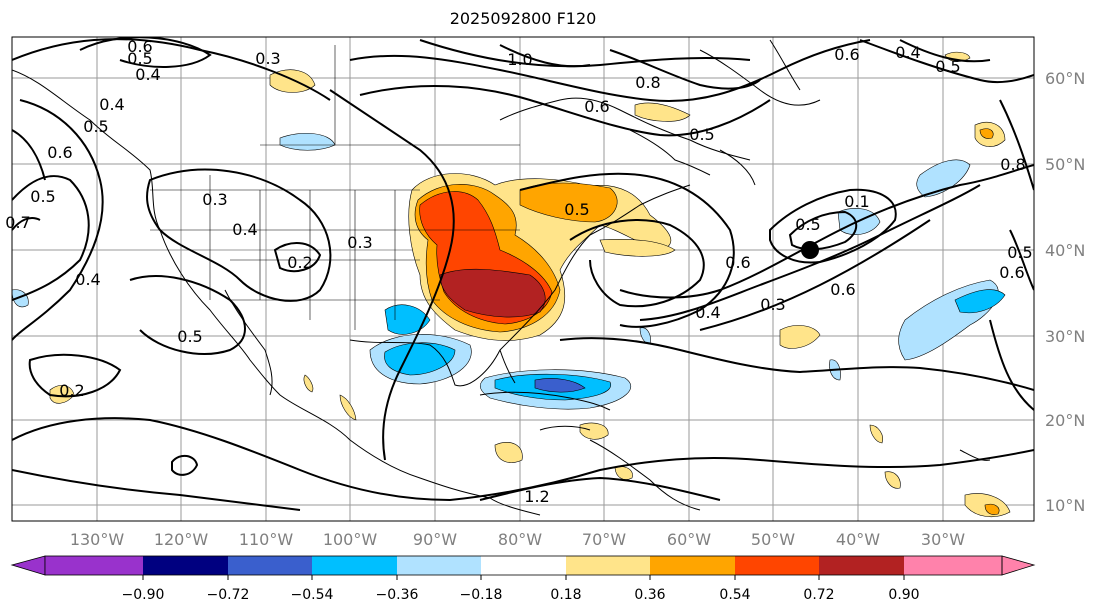  I want to click on lon-tick-label: 130°W, so click(97, 539).